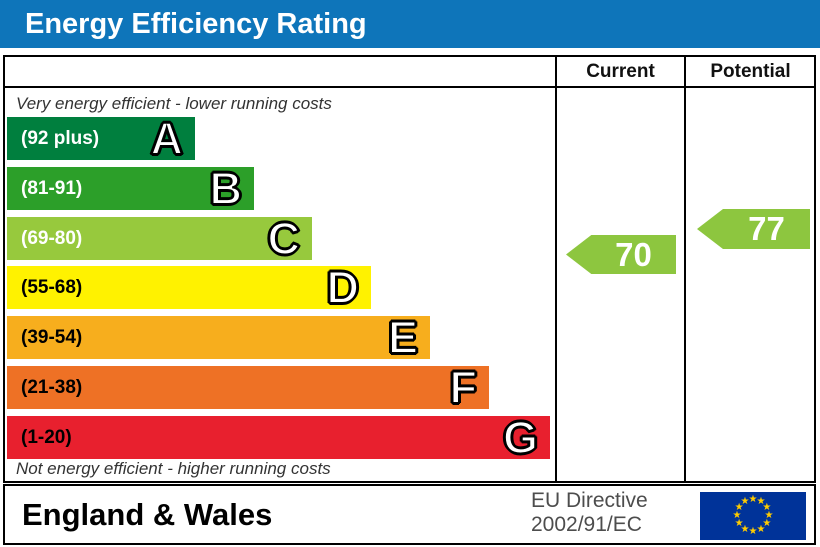 This screenshot has height=547, width=820. Describe the element at coordinates (60, 138) in the screenshot. I see `band-a-range: (92 plus)` at that location.